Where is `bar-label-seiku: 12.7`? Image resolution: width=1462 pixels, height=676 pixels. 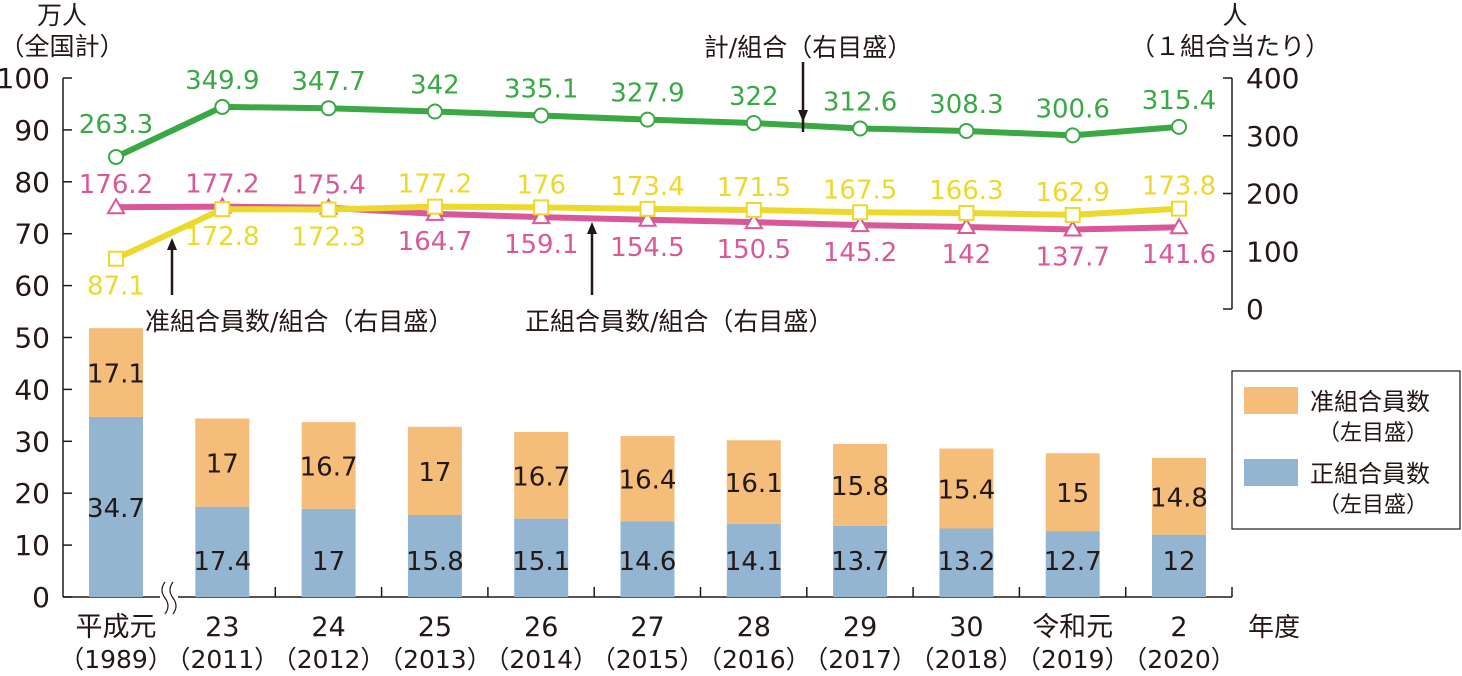
bar-label-seiku: 12.7 is located at coordinates (1073, 562).